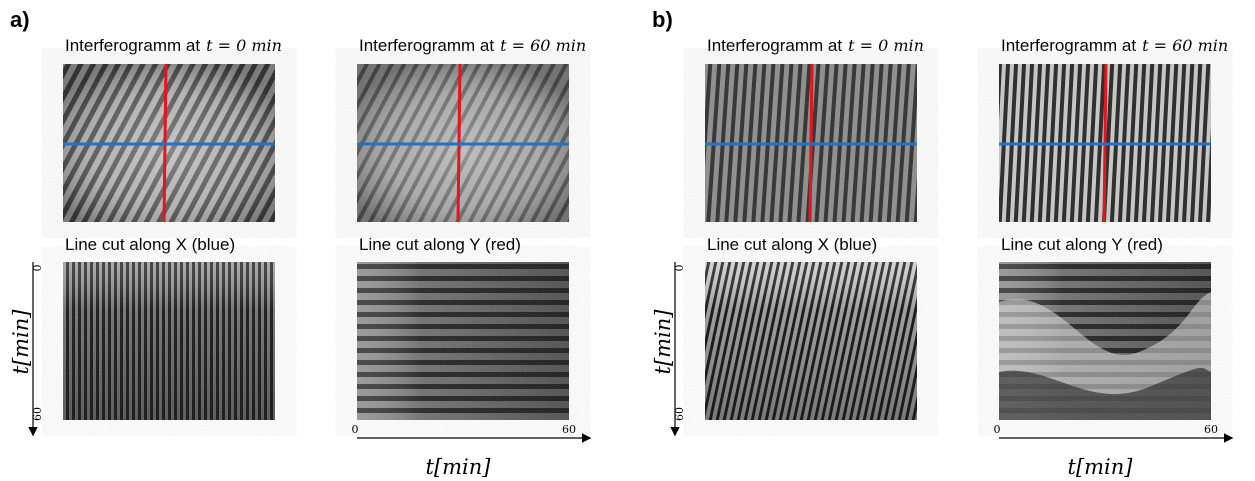 This screenshot has width=1255, height=481. What do you see at coordinates (662, 19) in the screenshot?
I see `panel-label: b)` at bounding box center [662, 19].